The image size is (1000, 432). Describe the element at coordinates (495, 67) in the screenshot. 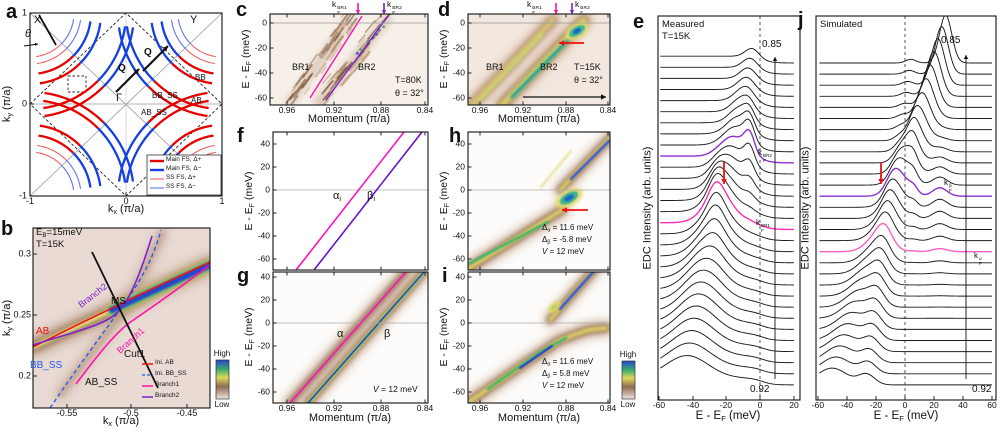

I see `d-label-BR1: BR1` at that location.